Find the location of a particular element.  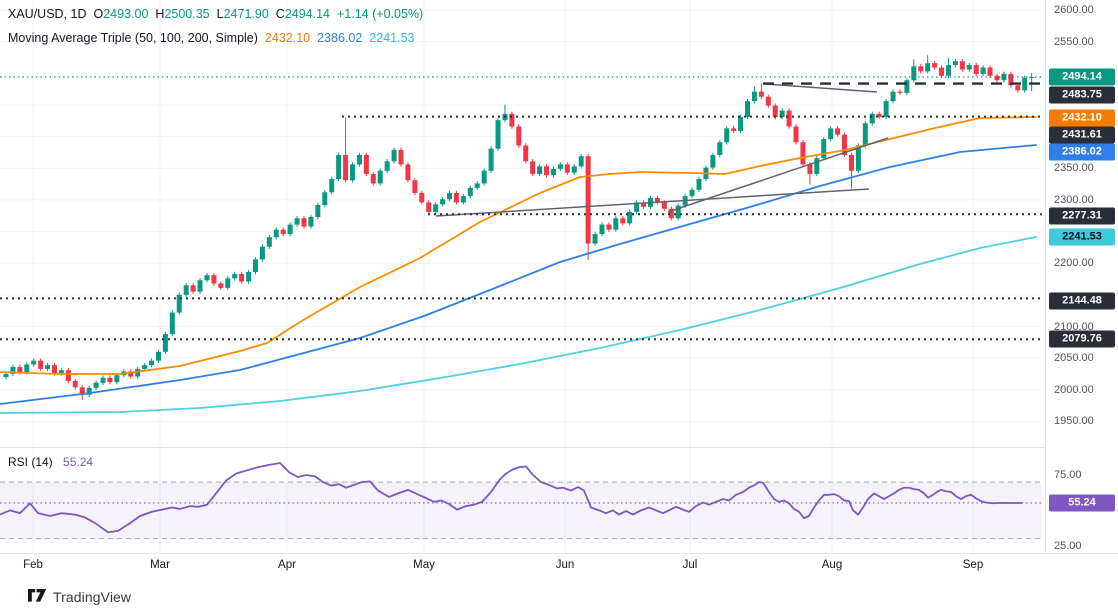

month-label-Jul: Jul is located at coordinates (690, 565).